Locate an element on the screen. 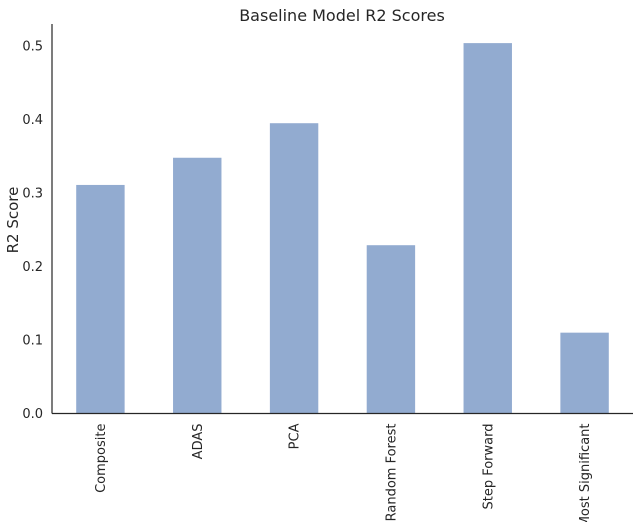 Image resolution: width=639 pixels, height=522 pixels. y-tick-label: 0.2 is located at coordinates (32, 267).